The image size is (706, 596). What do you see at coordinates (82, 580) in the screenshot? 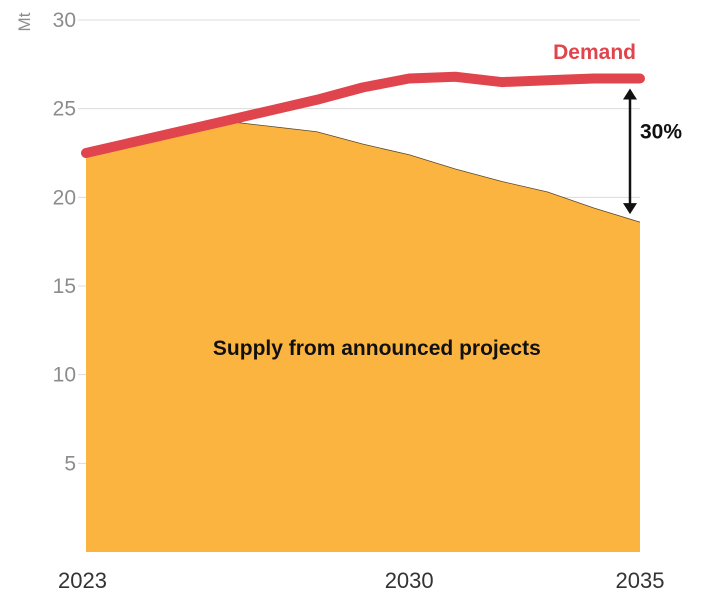
I see `x-tick-label: 2023` at bounding box center [82, 580].